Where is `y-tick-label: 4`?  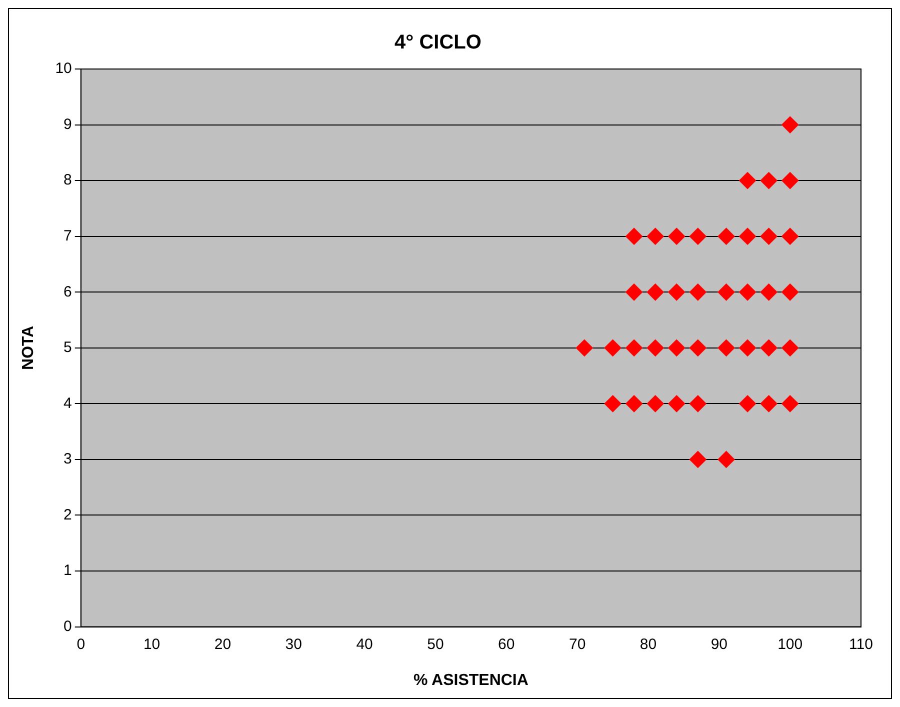
y-tick-label: 4 is located at coordinates (68, 403).